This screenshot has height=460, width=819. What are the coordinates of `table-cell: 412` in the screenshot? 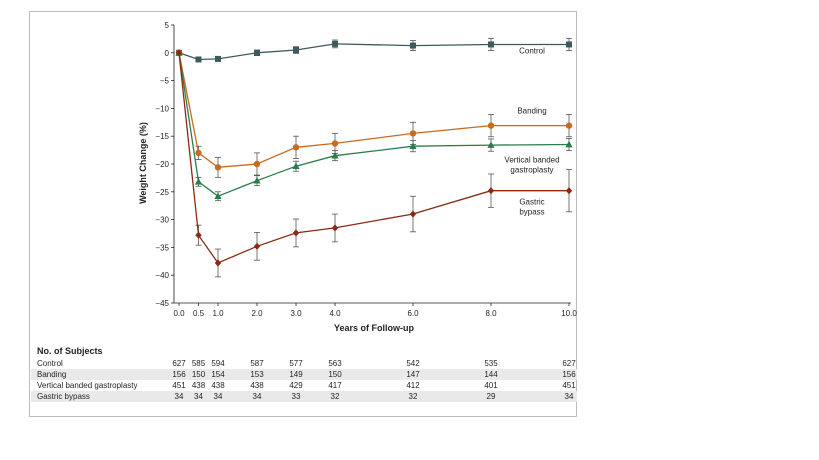 It's located at (413, 385).